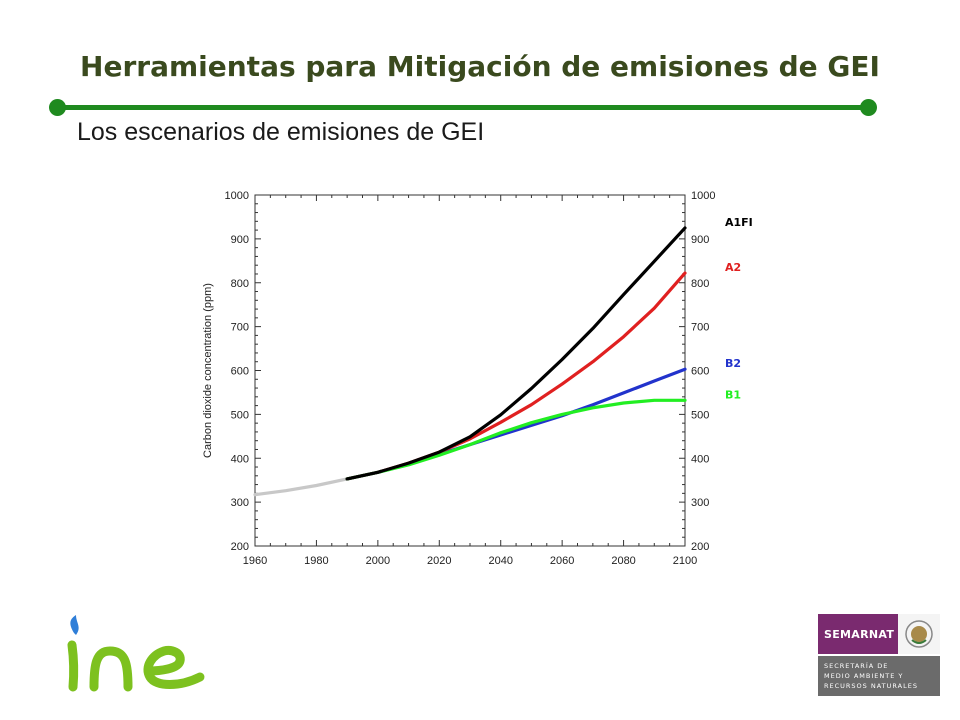 This screenshot has width=960, height=720. What do you see at coordinates (733, 267) in the screenshot?
I see `series-label-a2: A2` at bounding box center [733, 267].